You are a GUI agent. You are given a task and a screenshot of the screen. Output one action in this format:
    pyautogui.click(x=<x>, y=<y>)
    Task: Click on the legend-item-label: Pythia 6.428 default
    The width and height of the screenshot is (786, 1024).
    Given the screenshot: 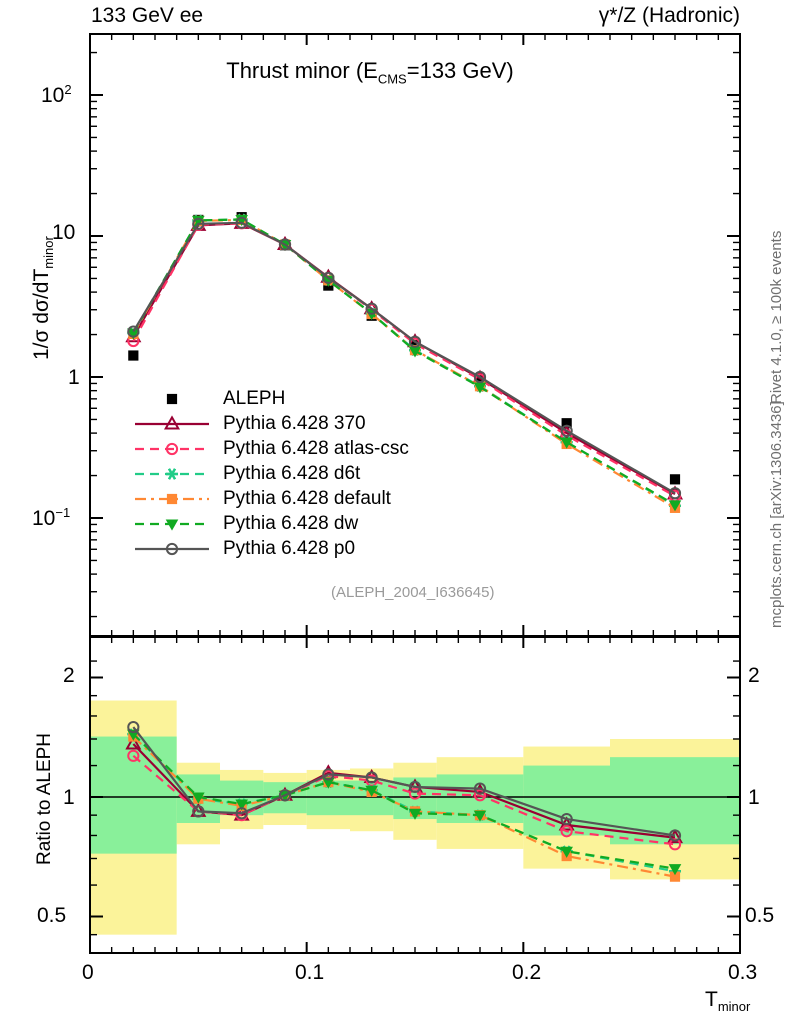 What is the action you would take?
    pyautogui.click(x=307, y=498)
    